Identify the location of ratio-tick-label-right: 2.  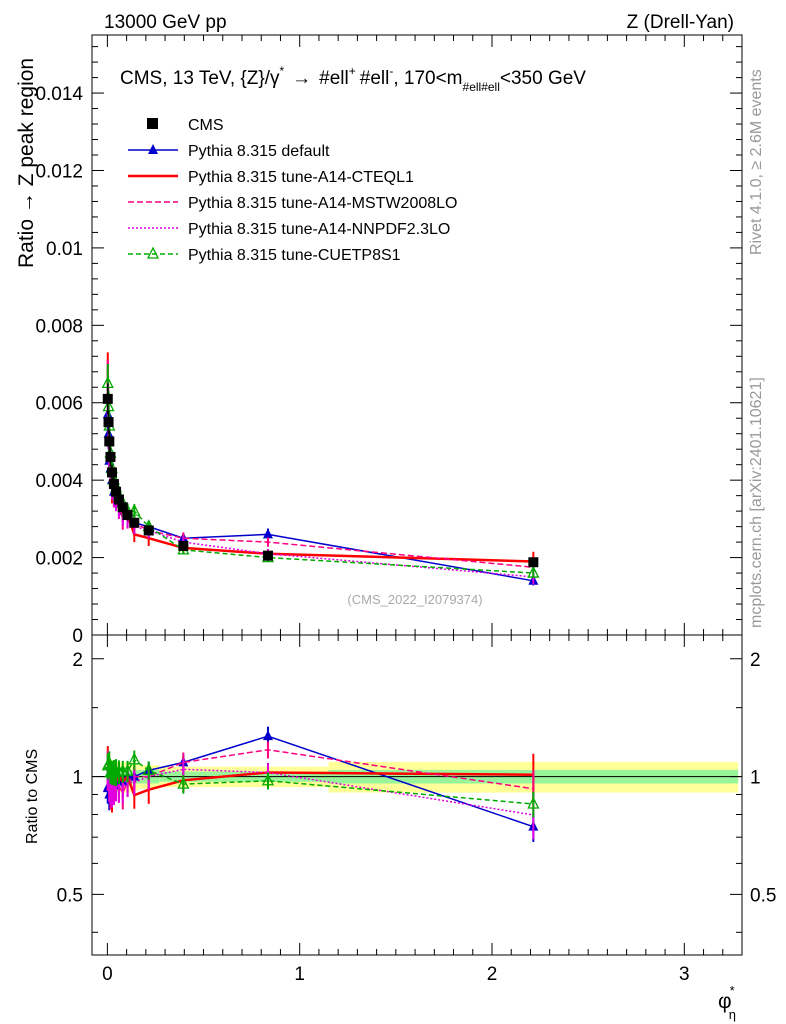
(755, 660).